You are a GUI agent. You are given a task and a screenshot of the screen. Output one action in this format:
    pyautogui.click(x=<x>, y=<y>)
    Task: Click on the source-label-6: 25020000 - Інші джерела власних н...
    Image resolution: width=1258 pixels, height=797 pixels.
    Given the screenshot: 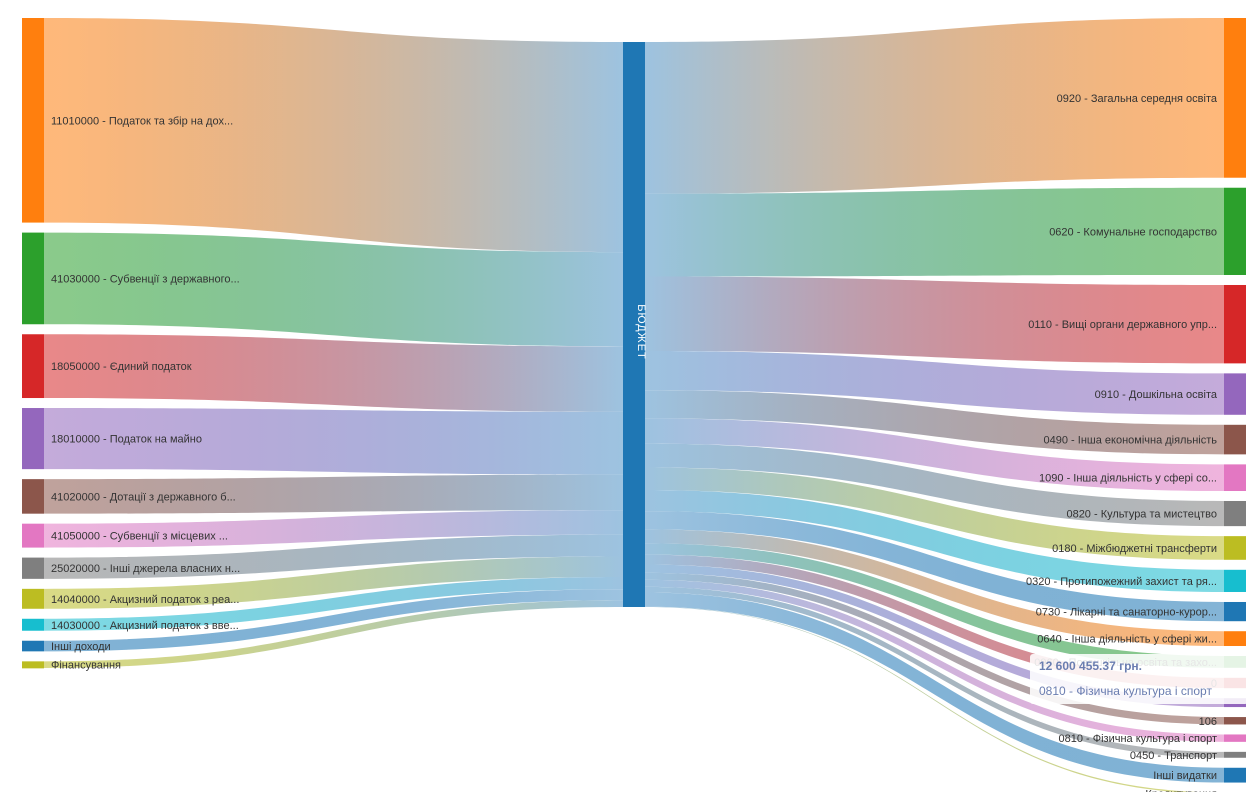 What is the action you would take?
    pyautogui.click(x=145, y=569)
    